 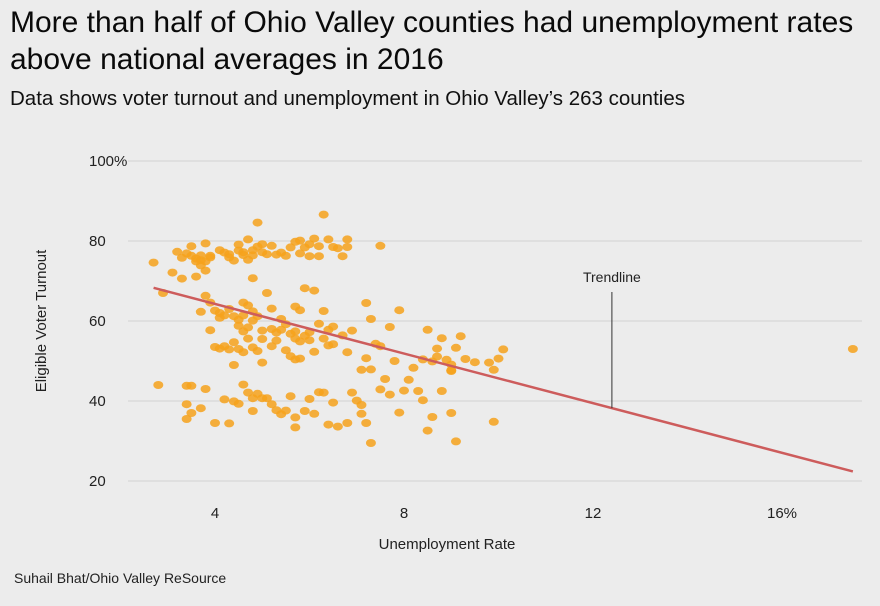 I want to click on x-axis-label: Unemployment Rate, so click(x=447, y=544).